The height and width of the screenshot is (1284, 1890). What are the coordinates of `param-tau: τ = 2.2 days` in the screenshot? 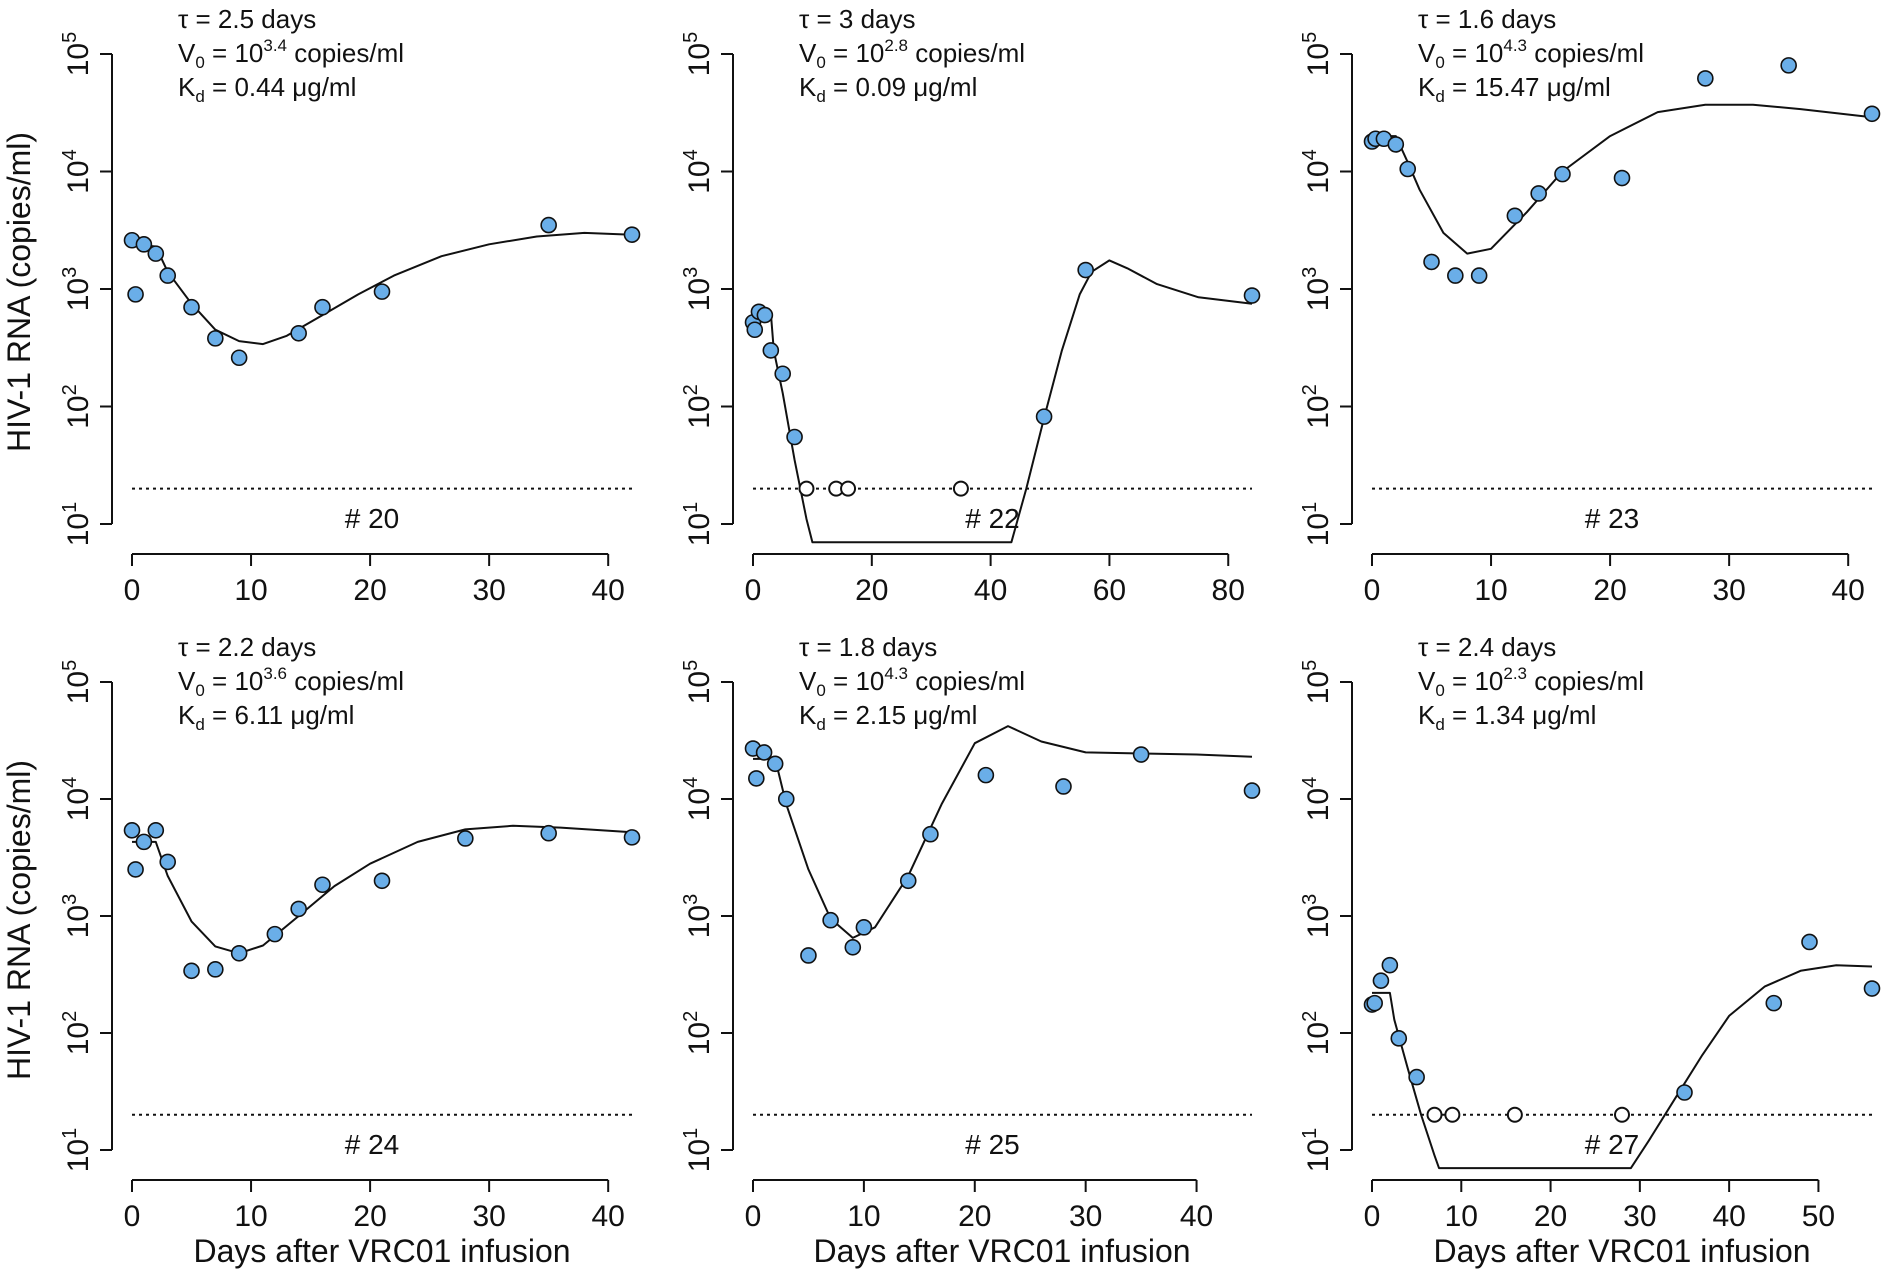 It's located at (247, 647).